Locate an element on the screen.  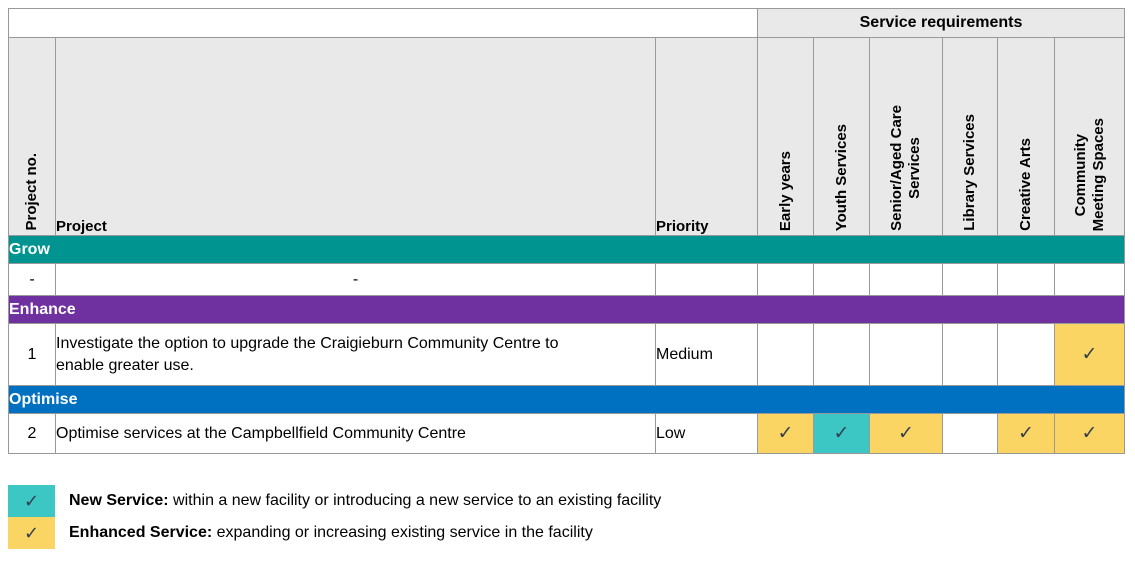
section-grow-label: Grow is located at coordinates (566, 249).